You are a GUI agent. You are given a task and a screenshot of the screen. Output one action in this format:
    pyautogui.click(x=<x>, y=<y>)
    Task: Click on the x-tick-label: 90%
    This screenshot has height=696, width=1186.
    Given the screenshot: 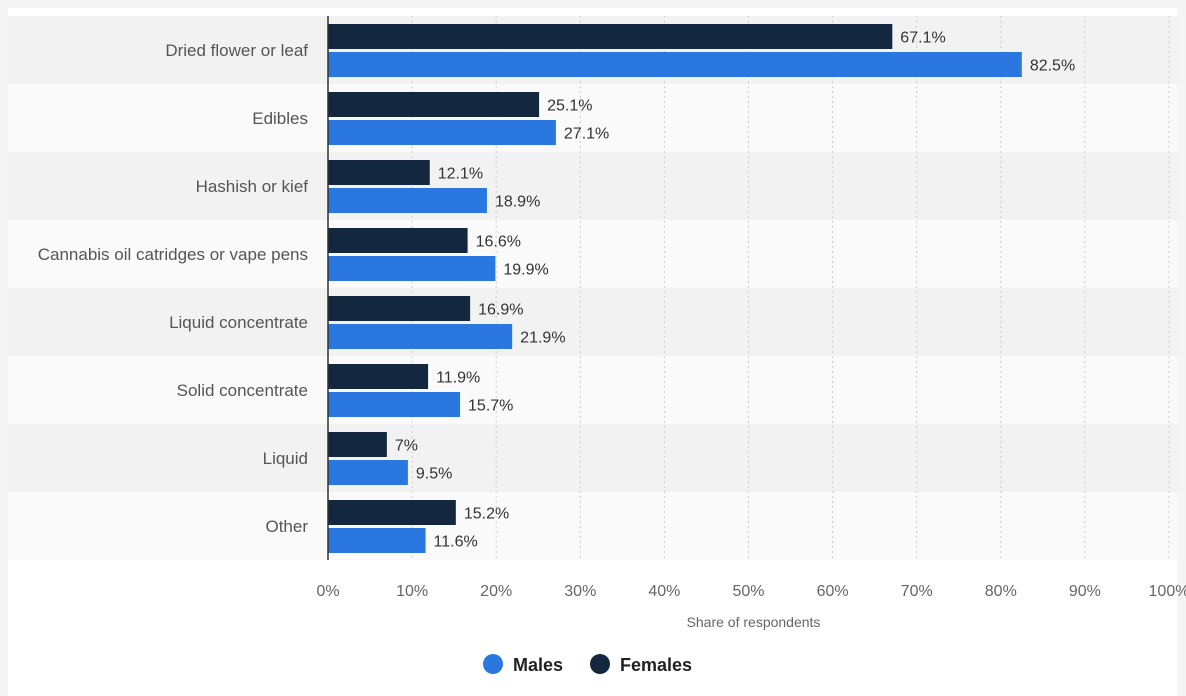 What is the action you would take?
    pyautogui.click(x=1085, y=591)
    